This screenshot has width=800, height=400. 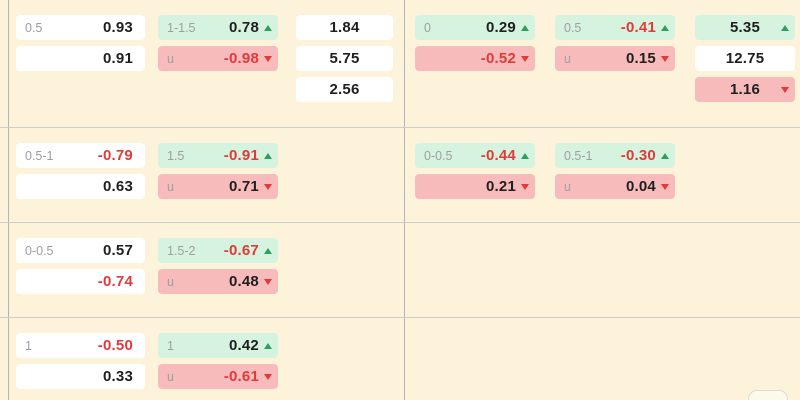 I want to click on odds-value: 1.16, so click(x=745, y=89).